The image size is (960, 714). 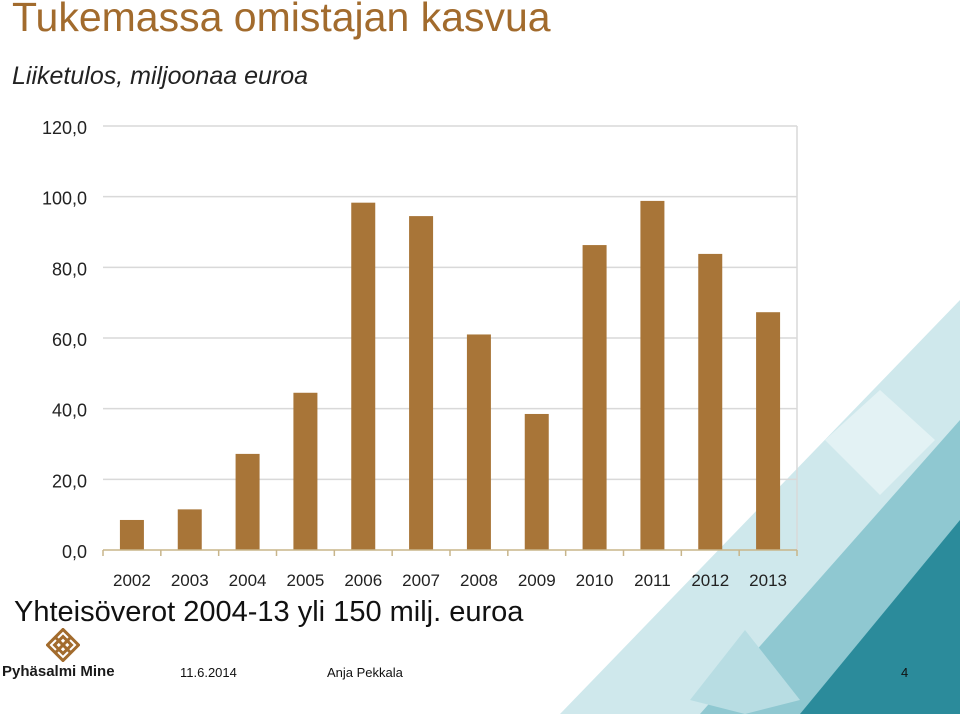 What do you see at coordinates (64, 199) in the screenshot?
I see `y-tick-label: 100,0` at bounding box center [64, 199].